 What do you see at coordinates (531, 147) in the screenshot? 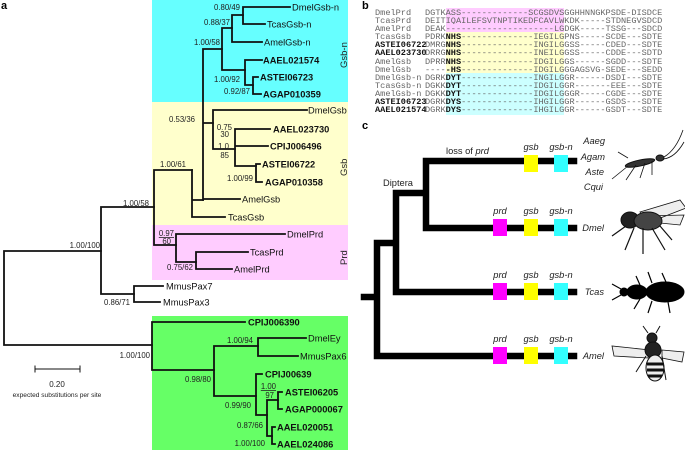
I see `gene-label-gsb: gsb` at bounding box center [531, 147].